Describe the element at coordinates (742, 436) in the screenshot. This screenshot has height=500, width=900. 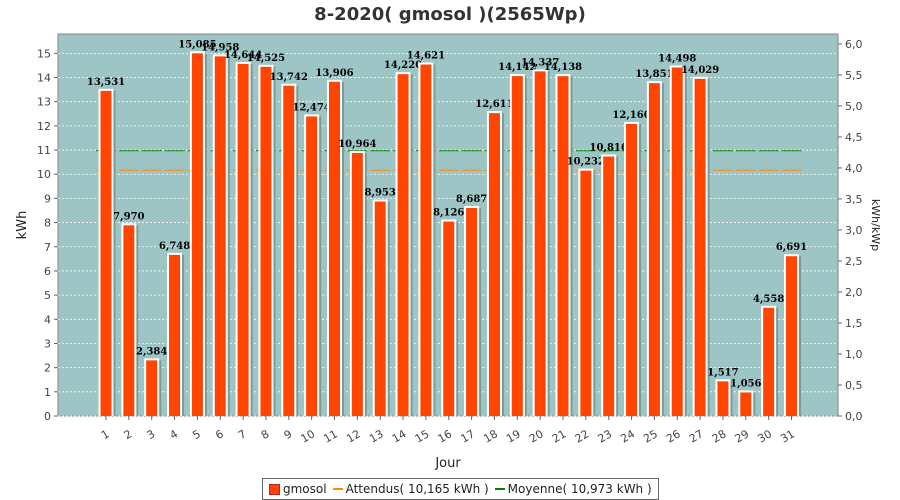
I see `x-tick-label: 29` at that location.